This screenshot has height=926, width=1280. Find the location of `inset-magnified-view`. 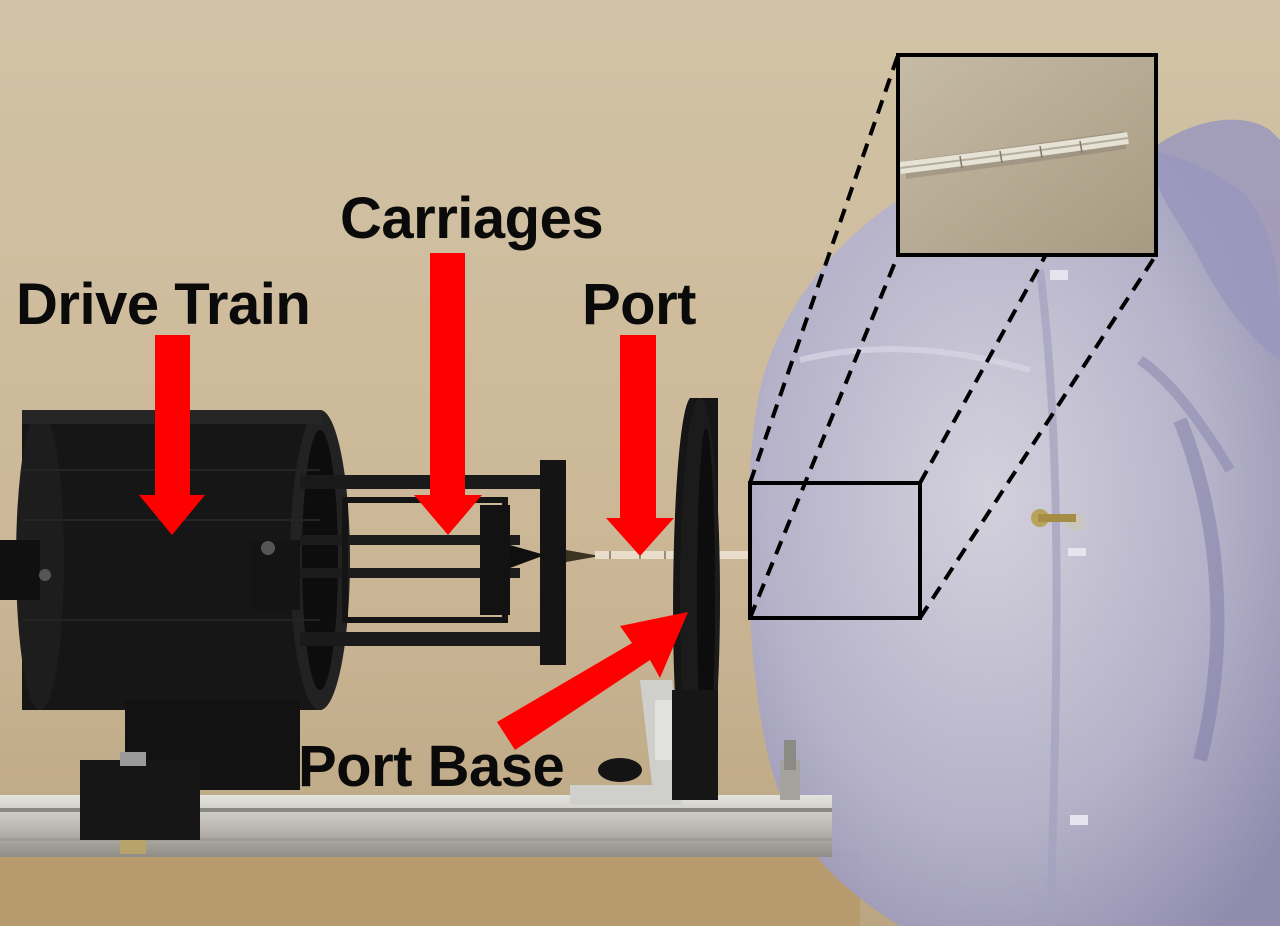

inset-magnified-view is located at coordinates (1027, 155).